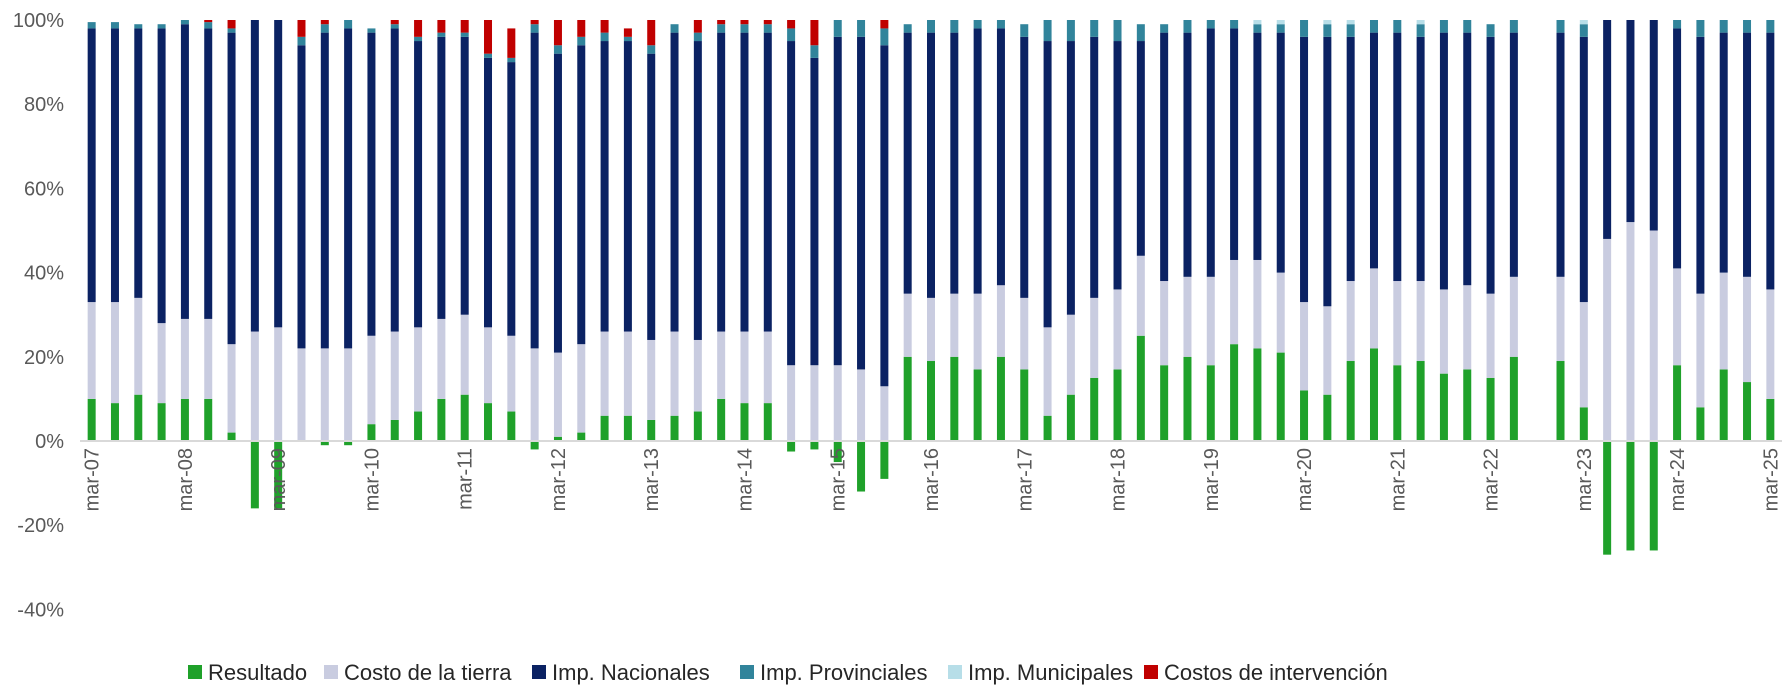  What do you see at coordinates (93, 479) in the screenshot?
I see `x-tick-label: mar-07` at bounding box center [93, 479].